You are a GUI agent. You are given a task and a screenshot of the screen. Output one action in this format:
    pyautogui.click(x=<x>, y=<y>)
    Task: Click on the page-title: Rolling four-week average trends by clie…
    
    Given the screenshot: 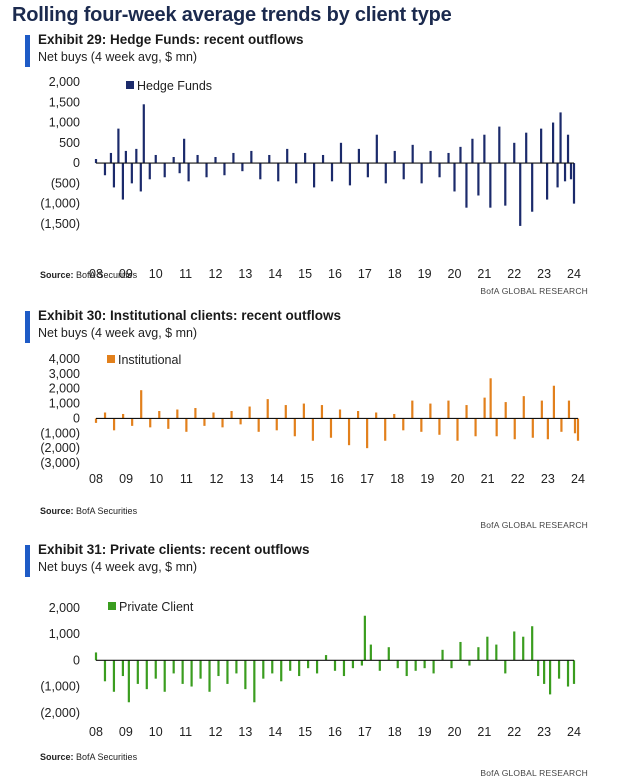 What is the action you would take?
    pyautogui.click(x=232, y=15)
    